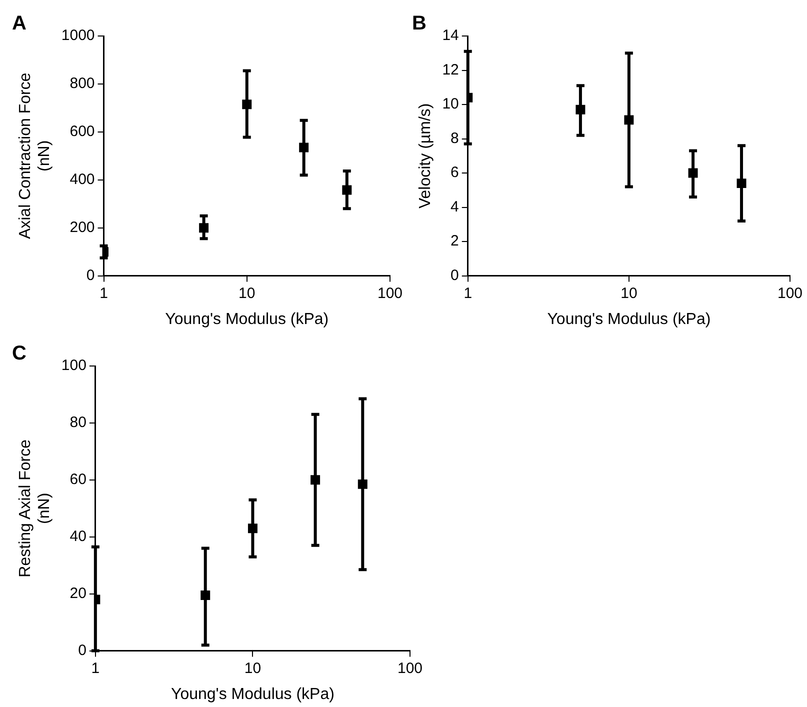  Describe the element at coordinates (78, 479) in the screenshot. I see `y-tick-label: 60` at that location.